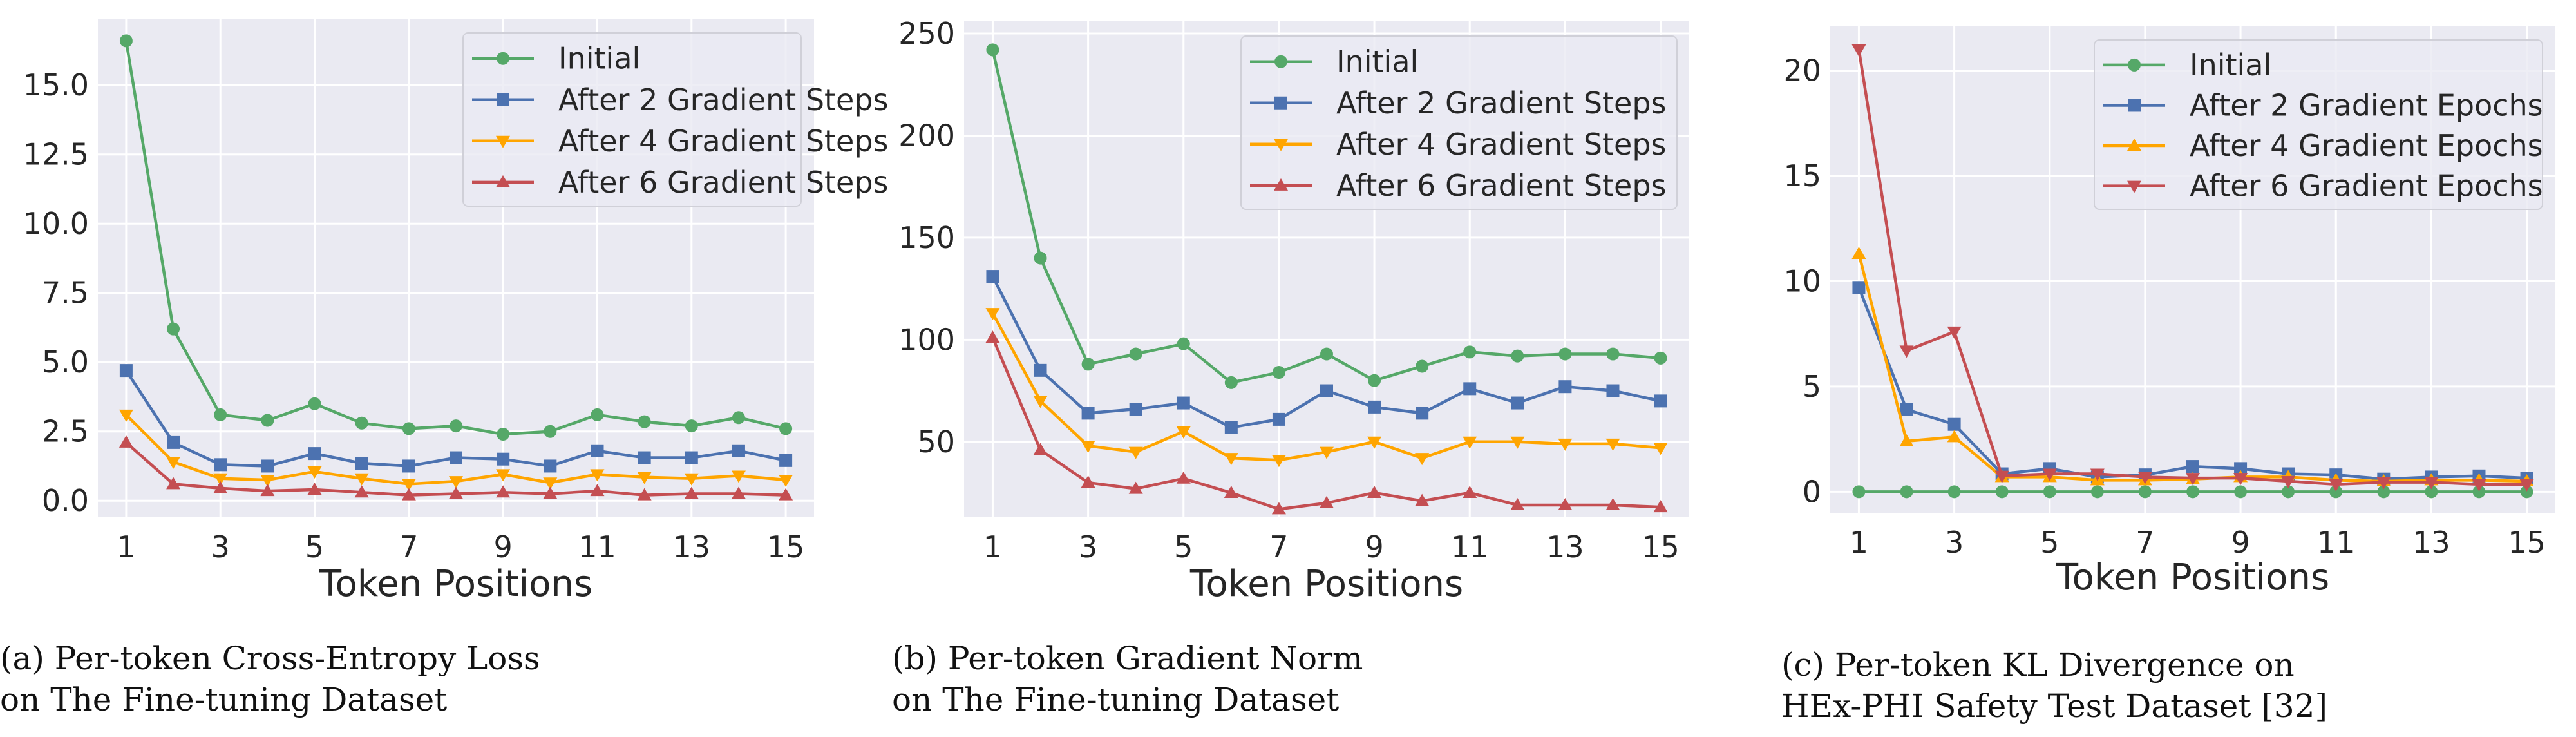 This screenshot has height=737, width=2576. I want to click on caption-c-line1: (c) Per-token KL Divergence on, so click(2038, 665).